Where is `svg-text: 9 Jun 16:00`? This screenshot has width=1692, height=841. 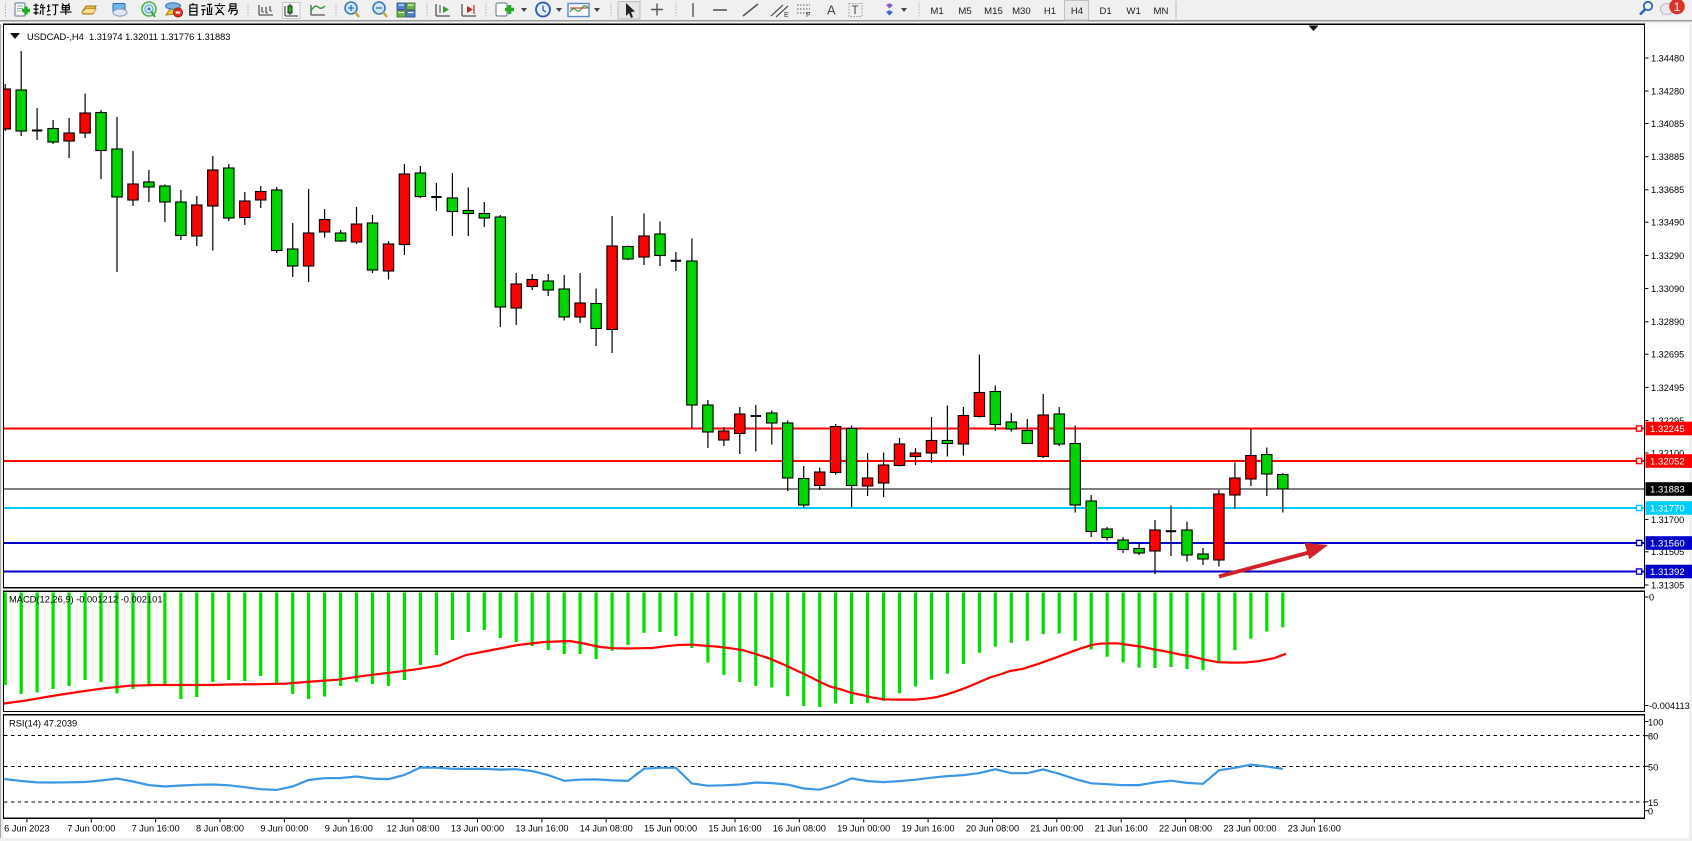
svg-text: 9 Jun 16:00 is located at coordinates (349, 829).